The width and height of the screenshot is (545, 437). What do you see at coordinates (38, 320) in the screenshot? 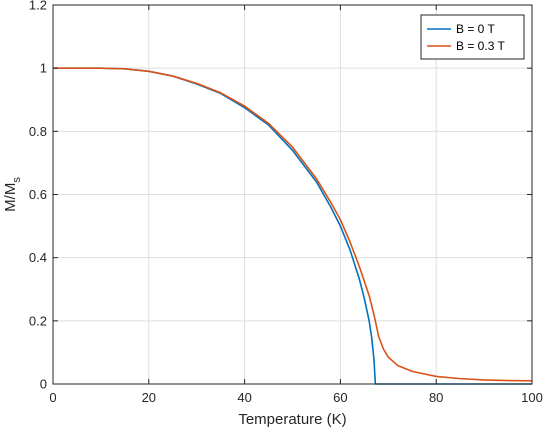
I see `y-tick-label: 0.2` at bounding box center [38, 320].